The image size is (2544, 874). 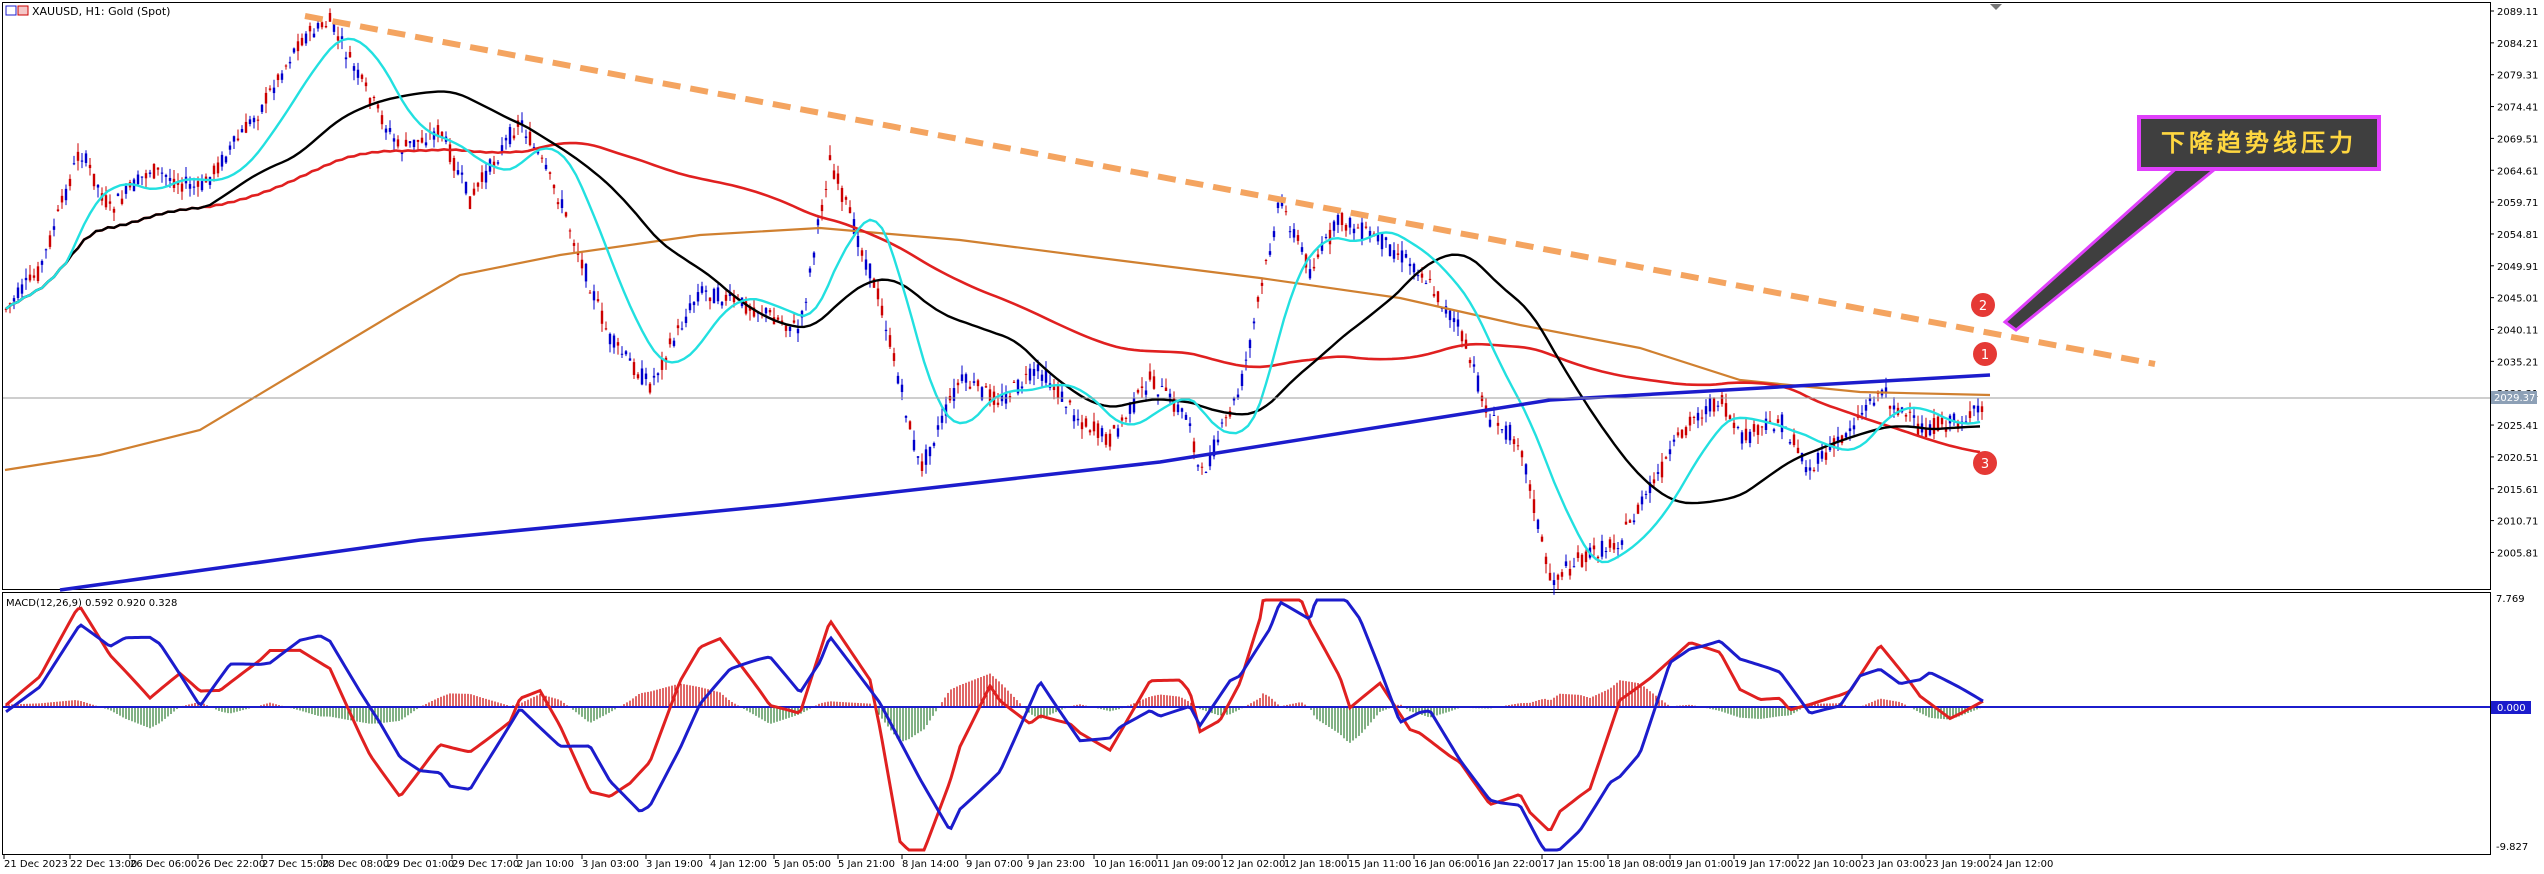 I want to click on time-tick-label: 19 Jan 17:00, so click(x=1765, y=864).